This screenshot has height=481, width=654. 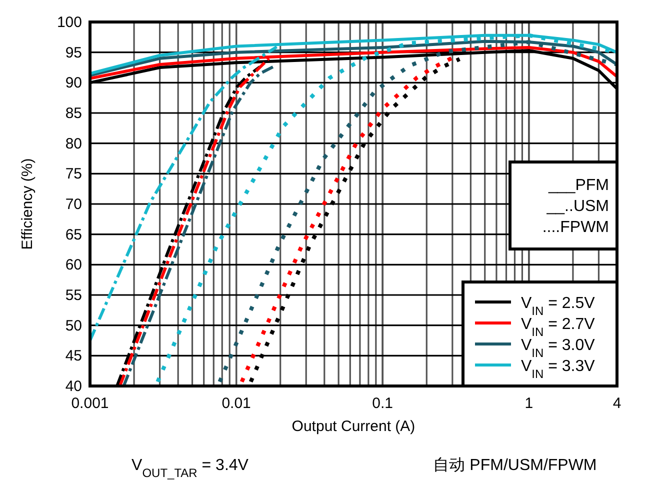 I want to click on y-tick-label: 90, so click(x=73, y=83).